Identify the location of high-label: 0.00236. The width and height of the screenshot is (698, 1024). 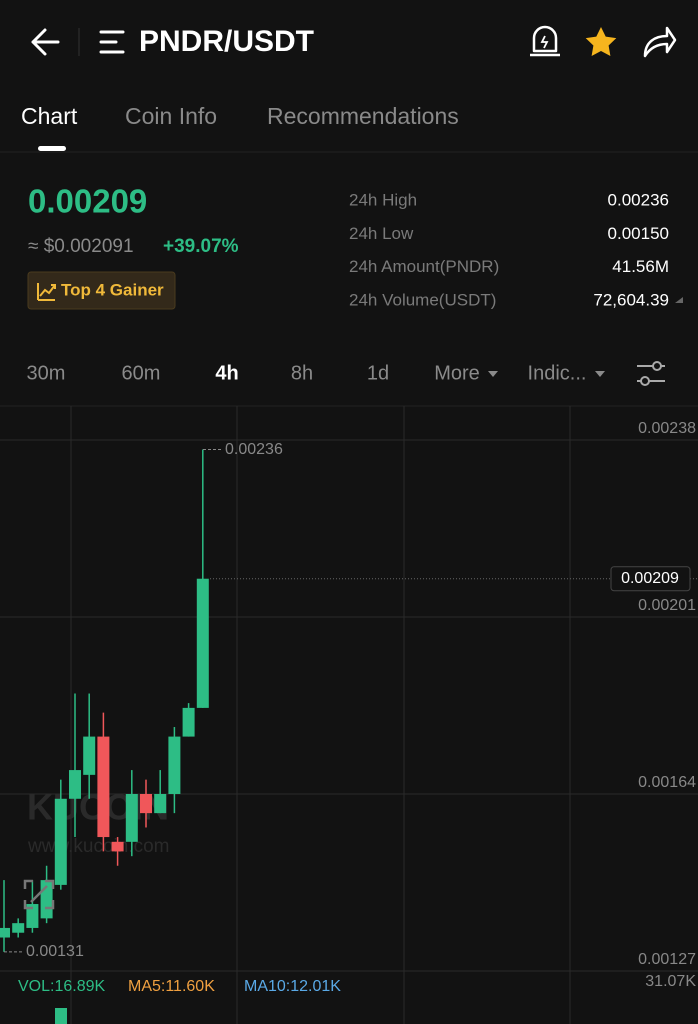
(254, 449).